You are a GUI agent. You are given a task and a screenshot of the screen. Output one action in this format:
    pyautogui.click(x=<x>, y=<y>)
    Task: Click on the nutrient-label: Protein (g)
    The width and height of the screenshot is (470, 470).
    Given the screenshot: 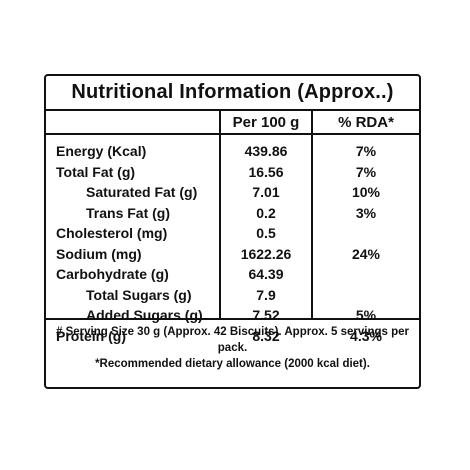 What is the action you would take?
    pyautogui.click(x=91, y=335)
    